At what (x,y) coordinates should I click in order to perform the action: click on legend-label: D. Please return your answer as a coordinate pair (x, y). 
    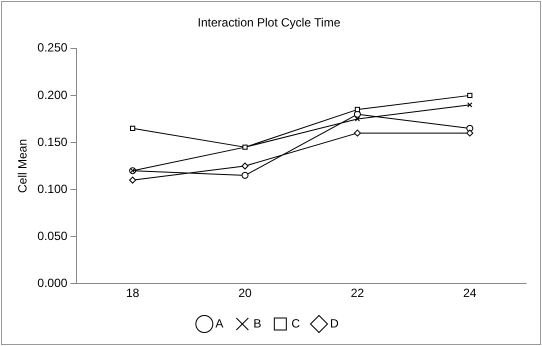
    Looking at the image, I should click on (335, 323).